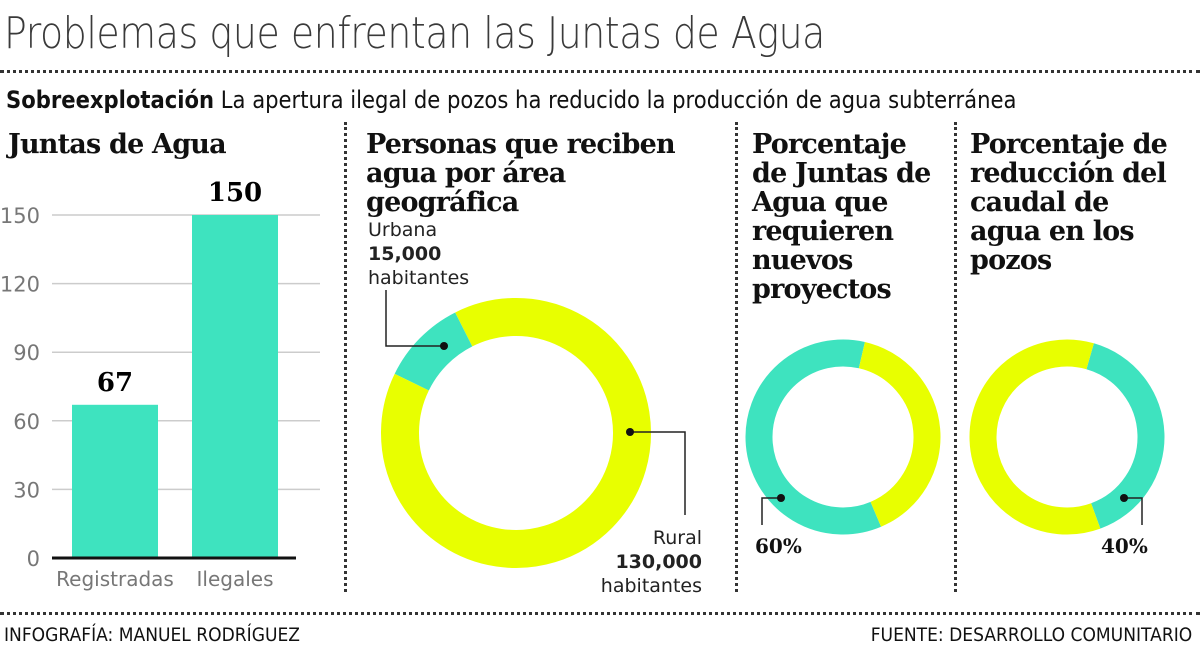  Describe the element at coordinates (235, 579) in the screenshot. I see `x-category-label: Ilegales` at that location.